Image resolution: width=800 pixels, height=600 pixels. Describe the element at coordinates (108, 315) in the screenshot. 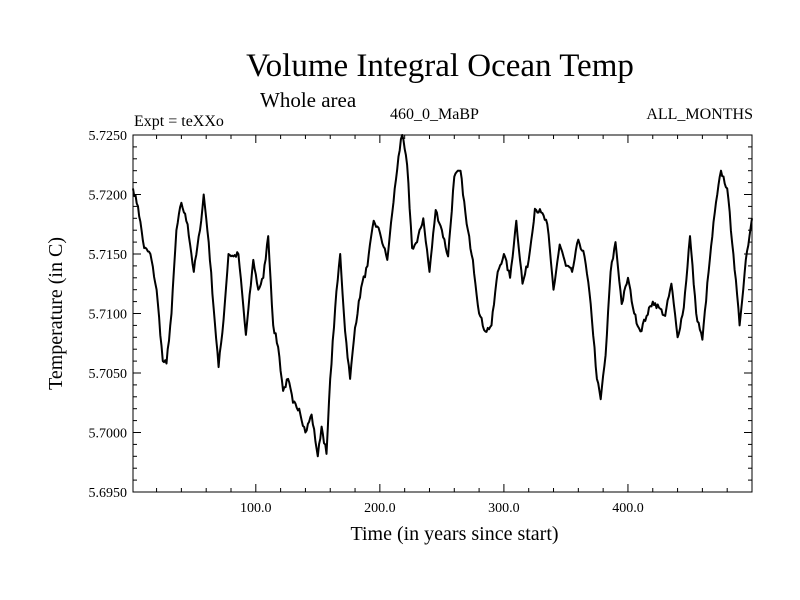

I see `y-tick-label: 5.7100` at that location.